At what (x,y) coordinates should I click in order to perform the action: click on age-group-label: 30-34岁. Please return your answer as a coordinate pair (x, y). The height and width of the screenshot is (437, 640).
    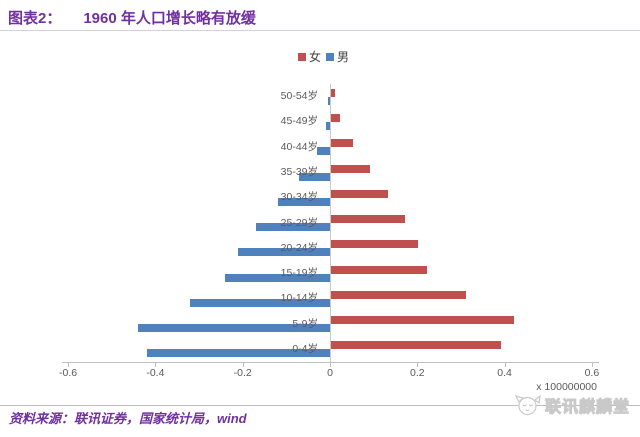
    Looking at the image, I should click on (299, 197).